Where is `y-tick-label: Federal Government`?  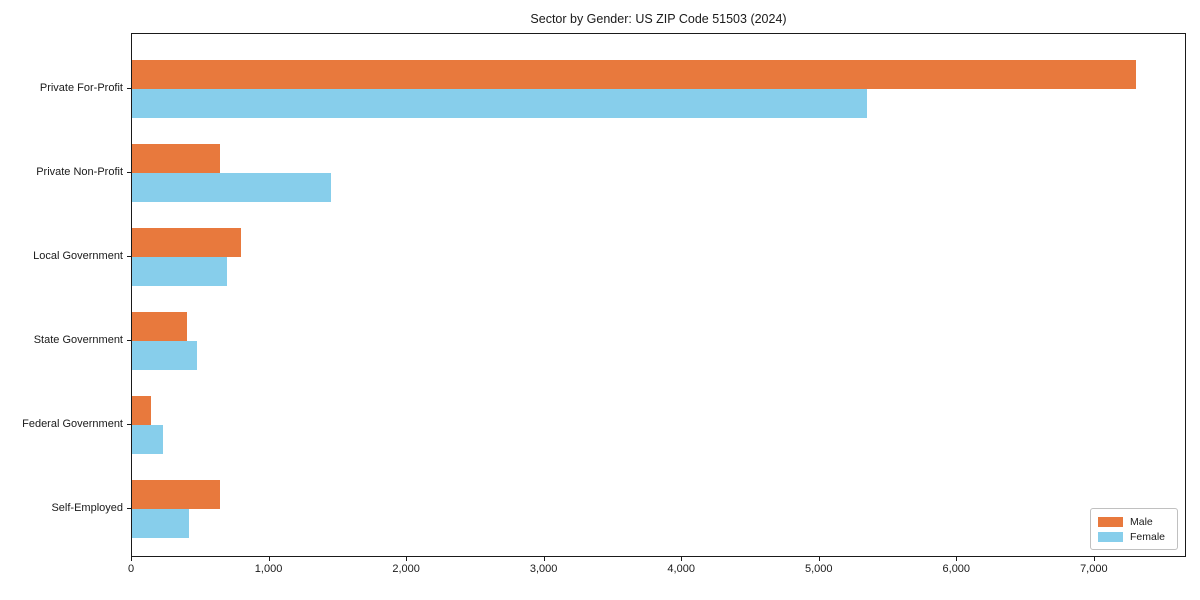 y-tick-label: Federal Government is located at coordinates (72, 424).